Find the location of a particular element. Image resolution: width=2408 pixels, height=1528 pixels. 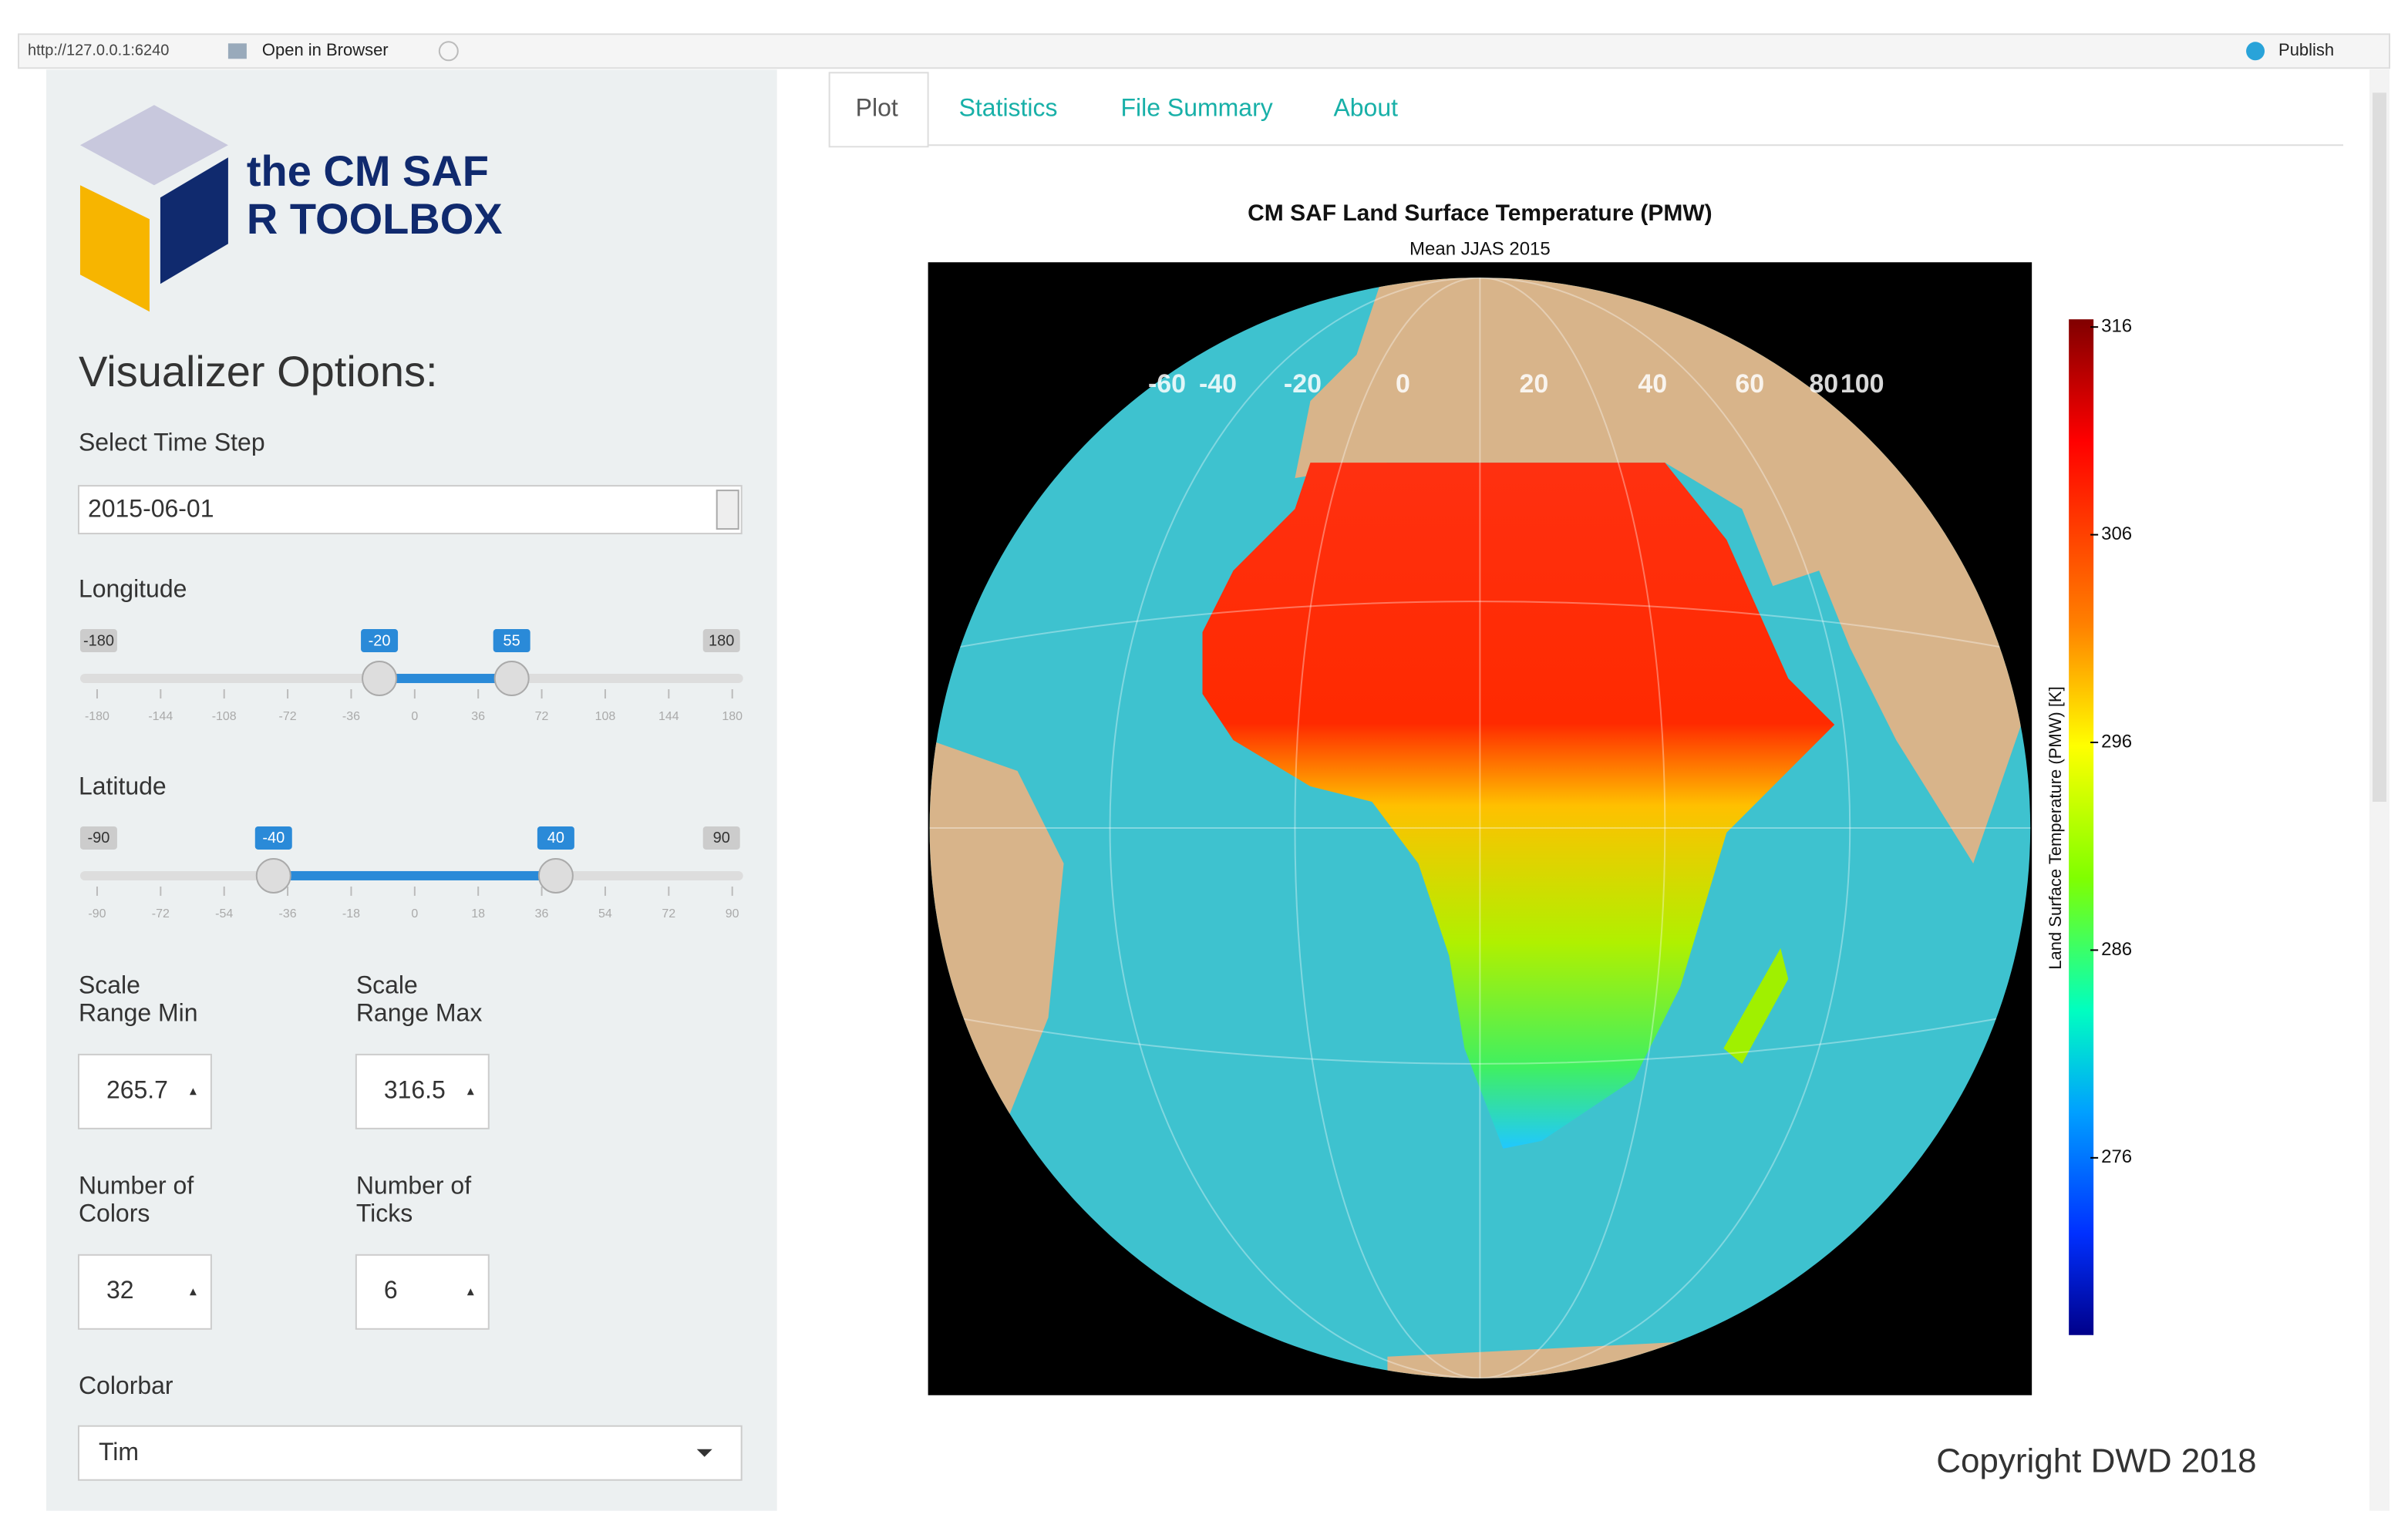

number-value: 6 is located at coordinates (391, 1290).